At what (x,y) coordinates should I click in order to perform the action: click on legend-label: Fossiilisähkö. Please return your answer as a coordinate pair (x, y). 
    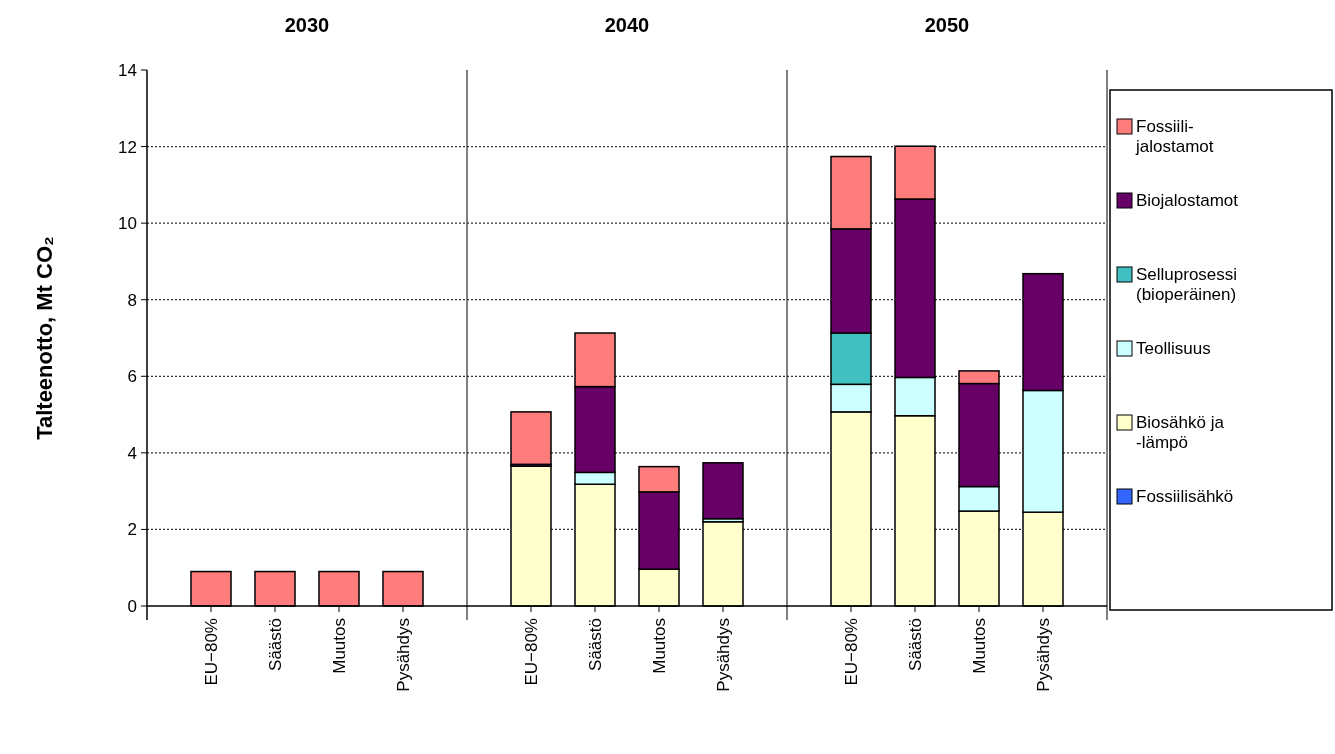
    Looking at the image, I should click on (1185, 496).